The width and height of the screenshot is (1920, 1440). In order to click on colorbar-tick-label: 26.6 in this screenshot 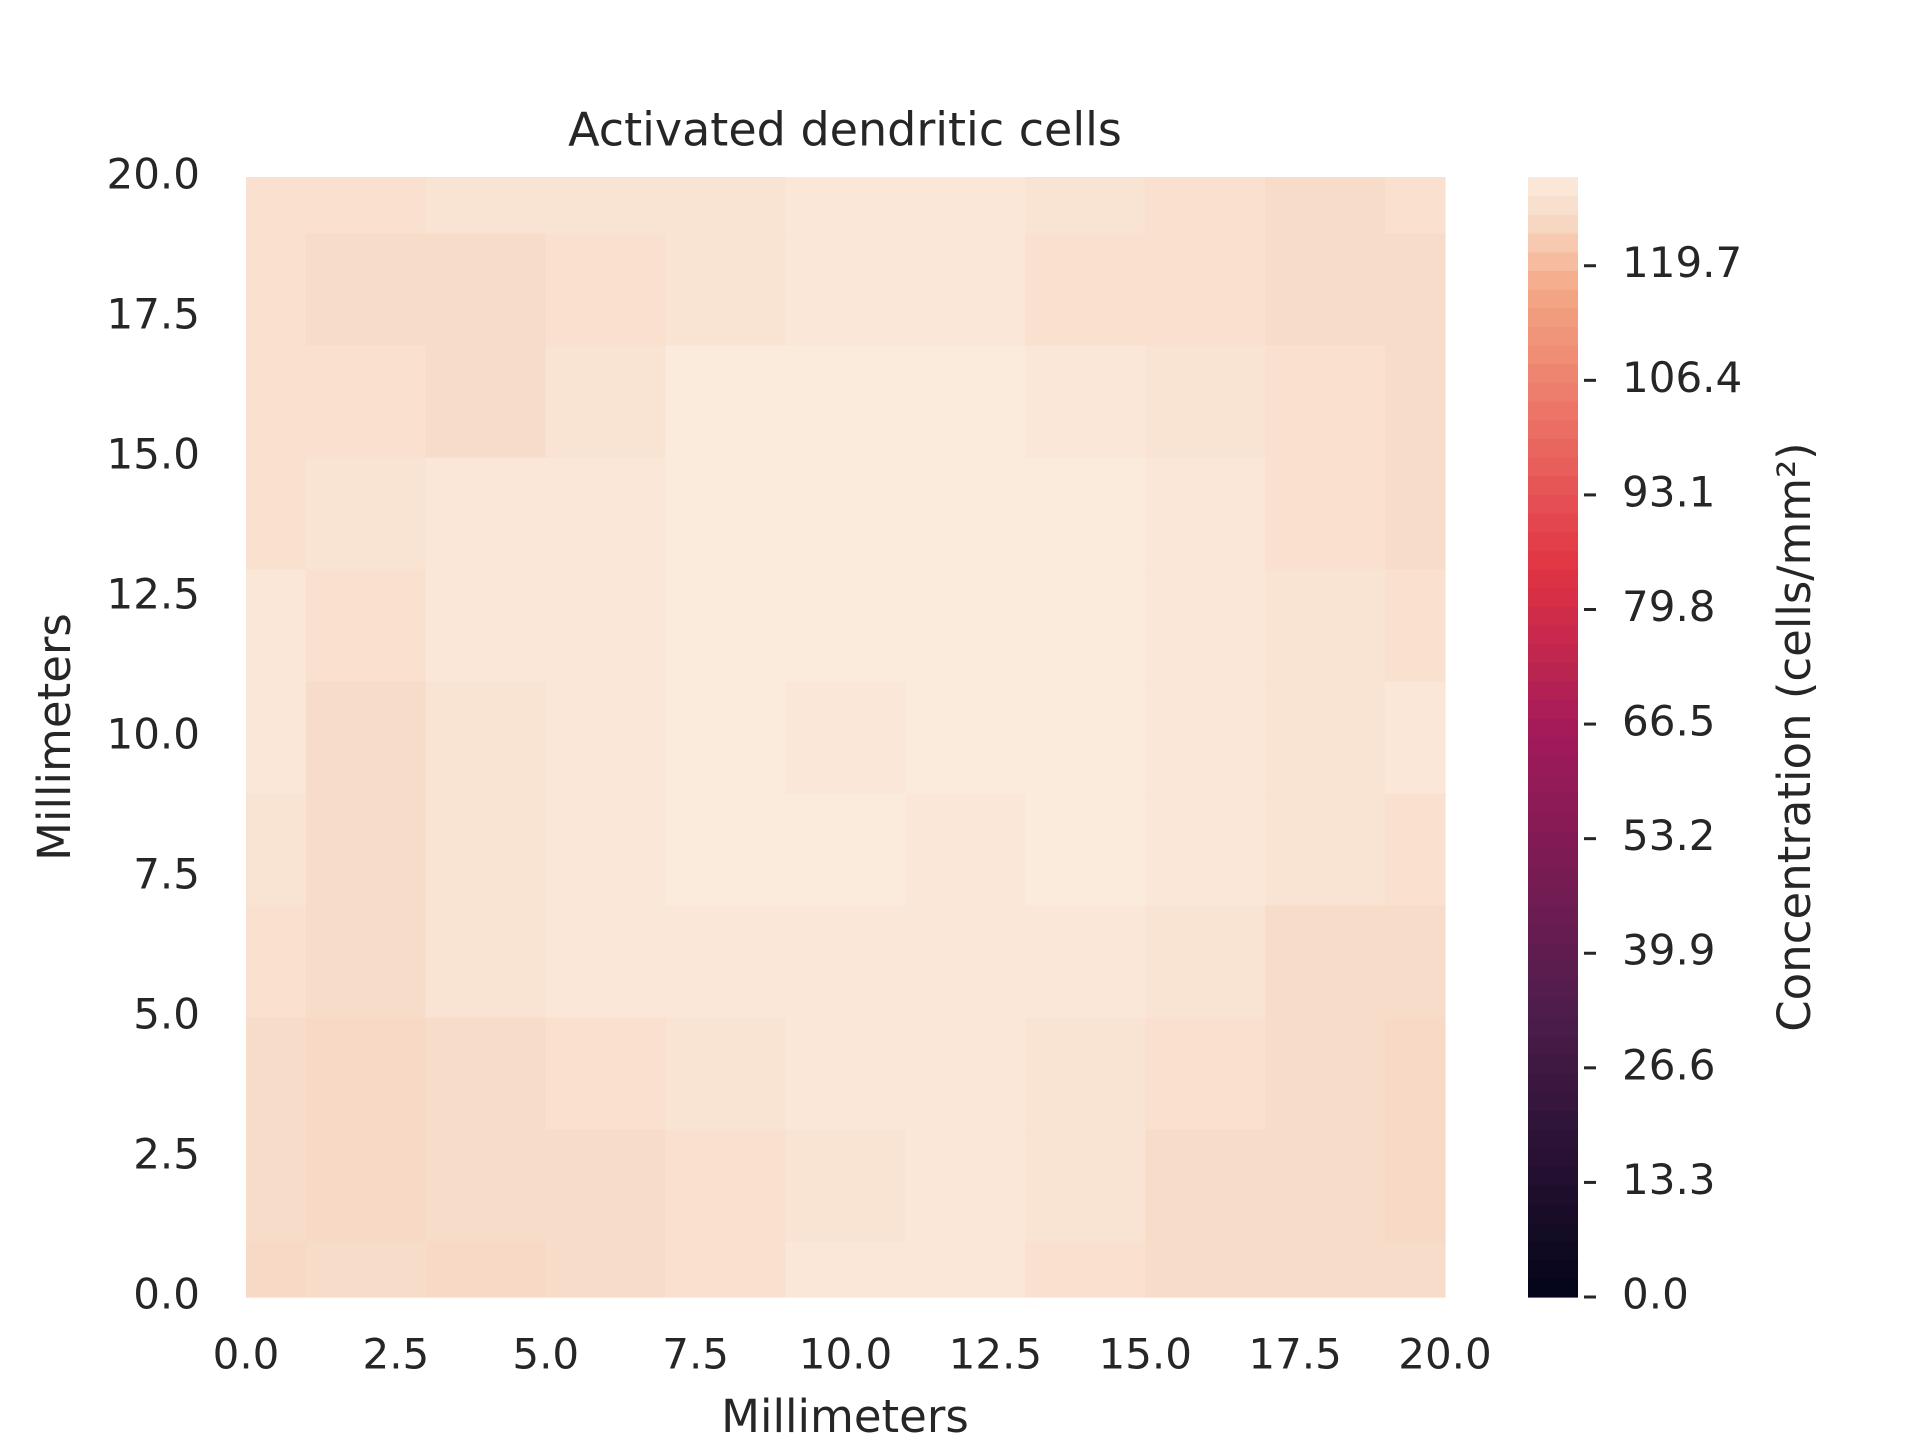, I will do `click(1669, 1064)`.